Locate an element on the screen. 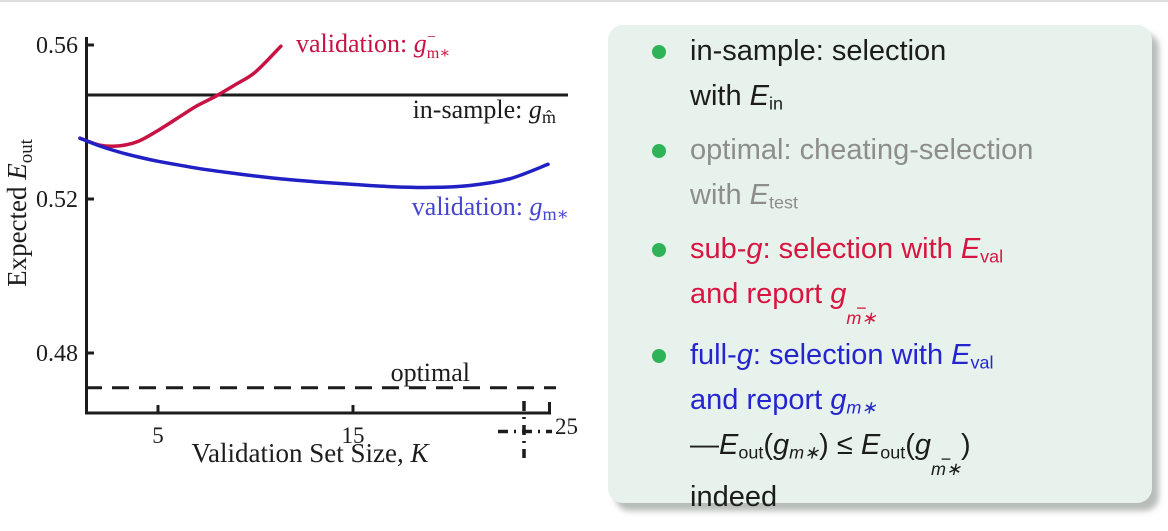  bullet-item-optimal: optimal: cheating-selection with Etest is located at coordinates (873, 173).